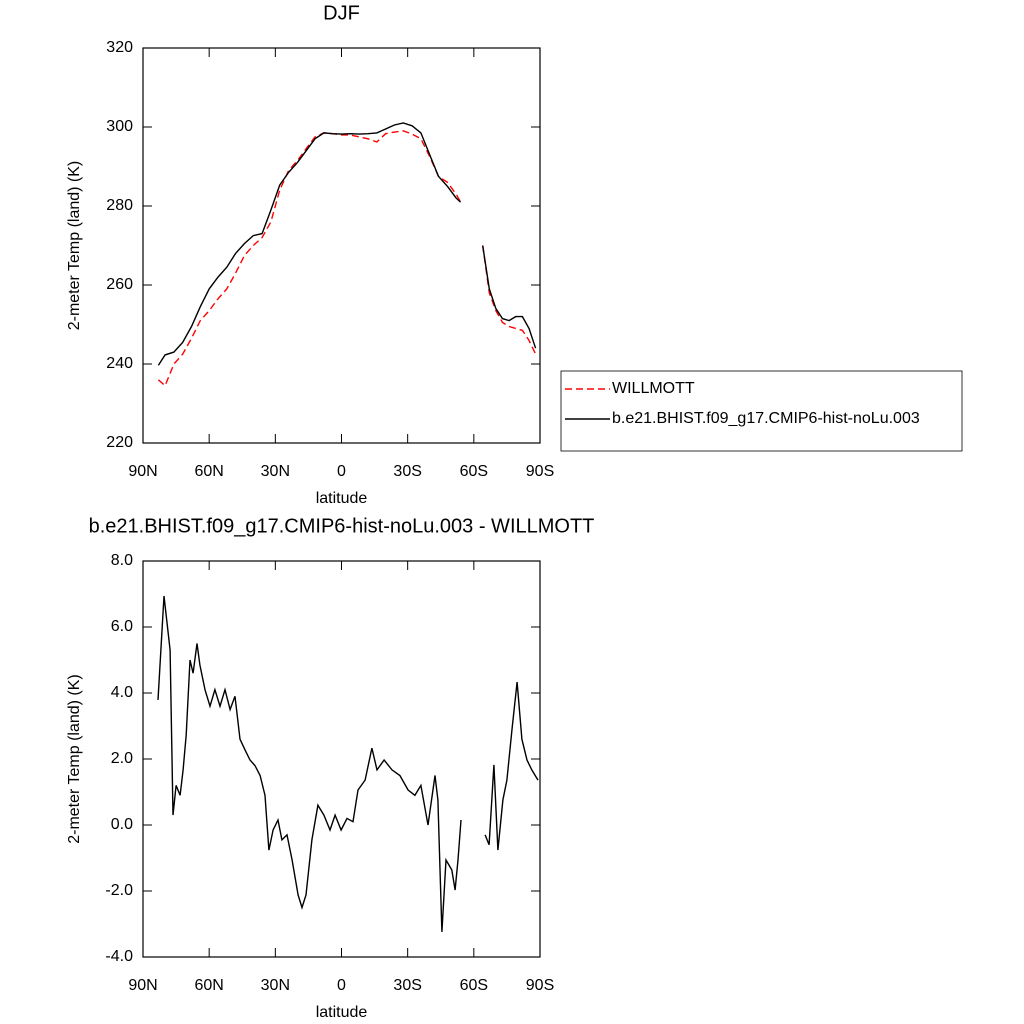  I want to click on y-tick-label: 2.0, so click(122, 758).